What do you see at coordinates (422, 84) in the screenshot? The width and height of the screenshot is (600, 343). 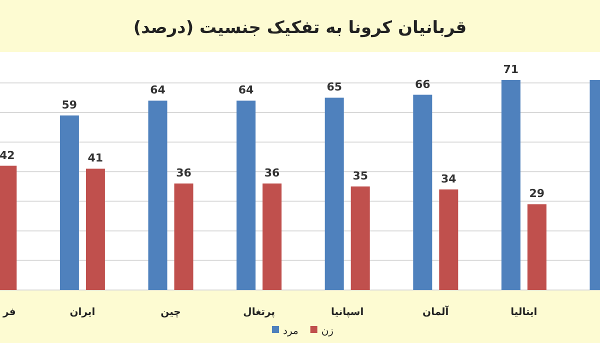 I see `data-label: 66` at bounding box center [422, 84].